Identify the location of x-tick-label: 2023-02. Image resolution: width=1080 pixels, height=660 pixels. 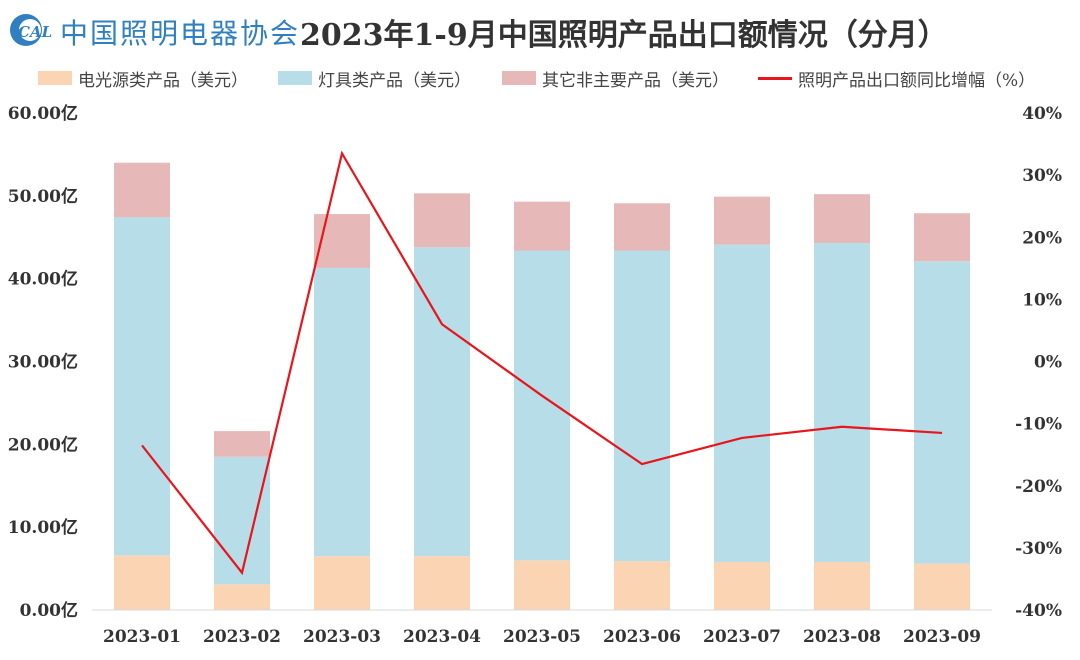
(242, 637).